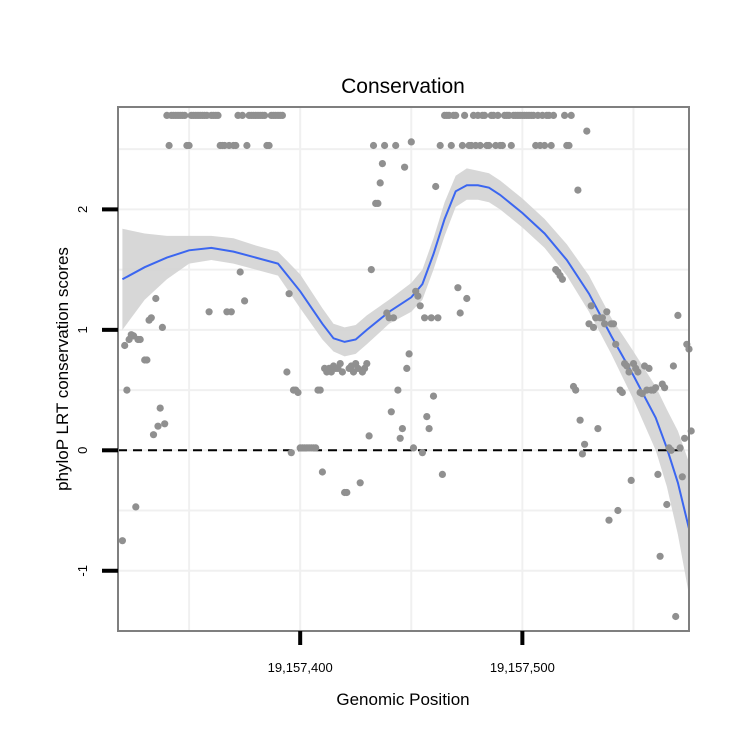 This screenshot has height=750, width=750. What do you see at coordinates (411, 653) in the screenshot?
I see `x-axis: 19,157,400 19,157,500` at bounding box center [411, 653].